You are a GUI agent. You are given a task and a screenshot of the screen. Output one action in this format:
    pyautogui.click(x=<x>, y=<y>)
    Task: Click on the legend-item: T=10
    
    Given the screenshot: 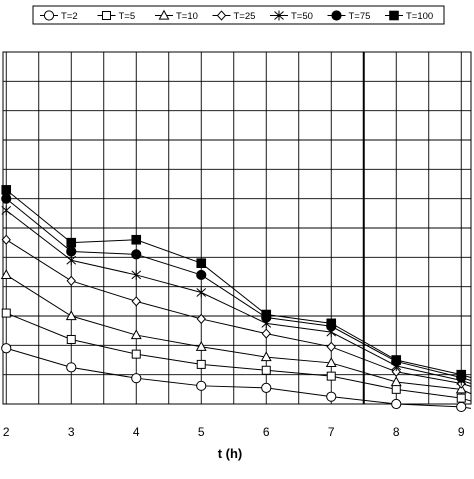 What is the action you would take?
    pyautogui.click(x=176, y=15)
    